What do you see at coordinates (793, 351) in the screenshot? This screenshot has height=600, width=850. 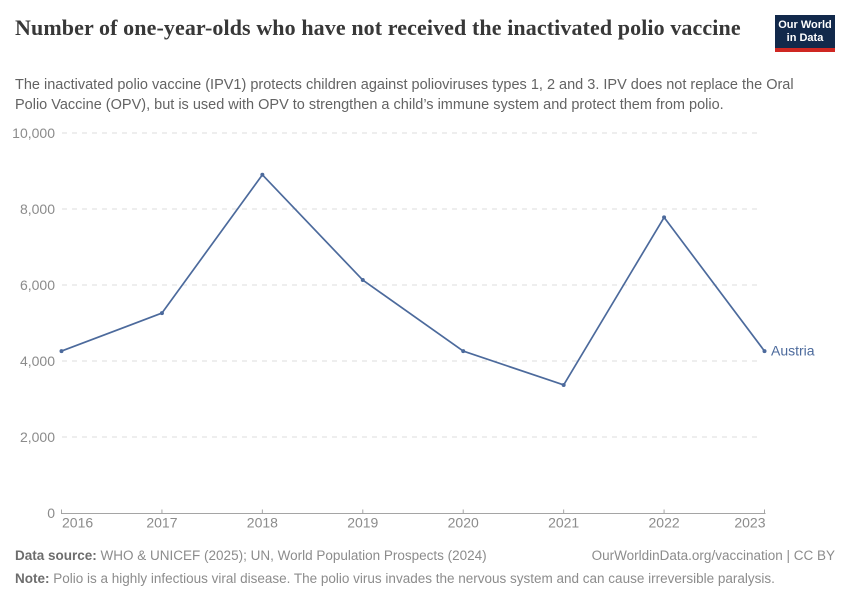 I see `series-label-austria: Austria` at bounding box center [793, 351].